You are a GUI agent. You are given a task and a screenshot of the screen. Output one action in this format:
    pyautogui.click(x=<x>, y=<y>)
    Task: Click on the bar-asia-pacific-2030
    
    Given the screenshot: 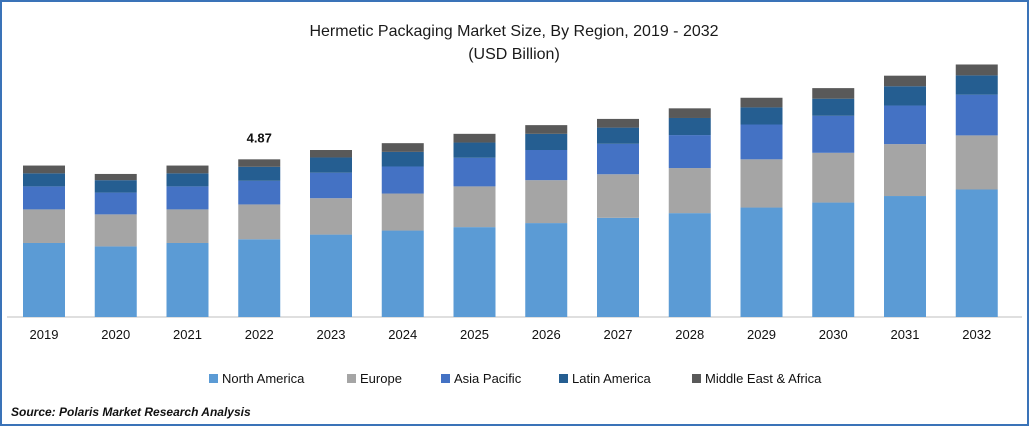 What is the action you would take?
    pyautogui.click(x=833, y=134)
    